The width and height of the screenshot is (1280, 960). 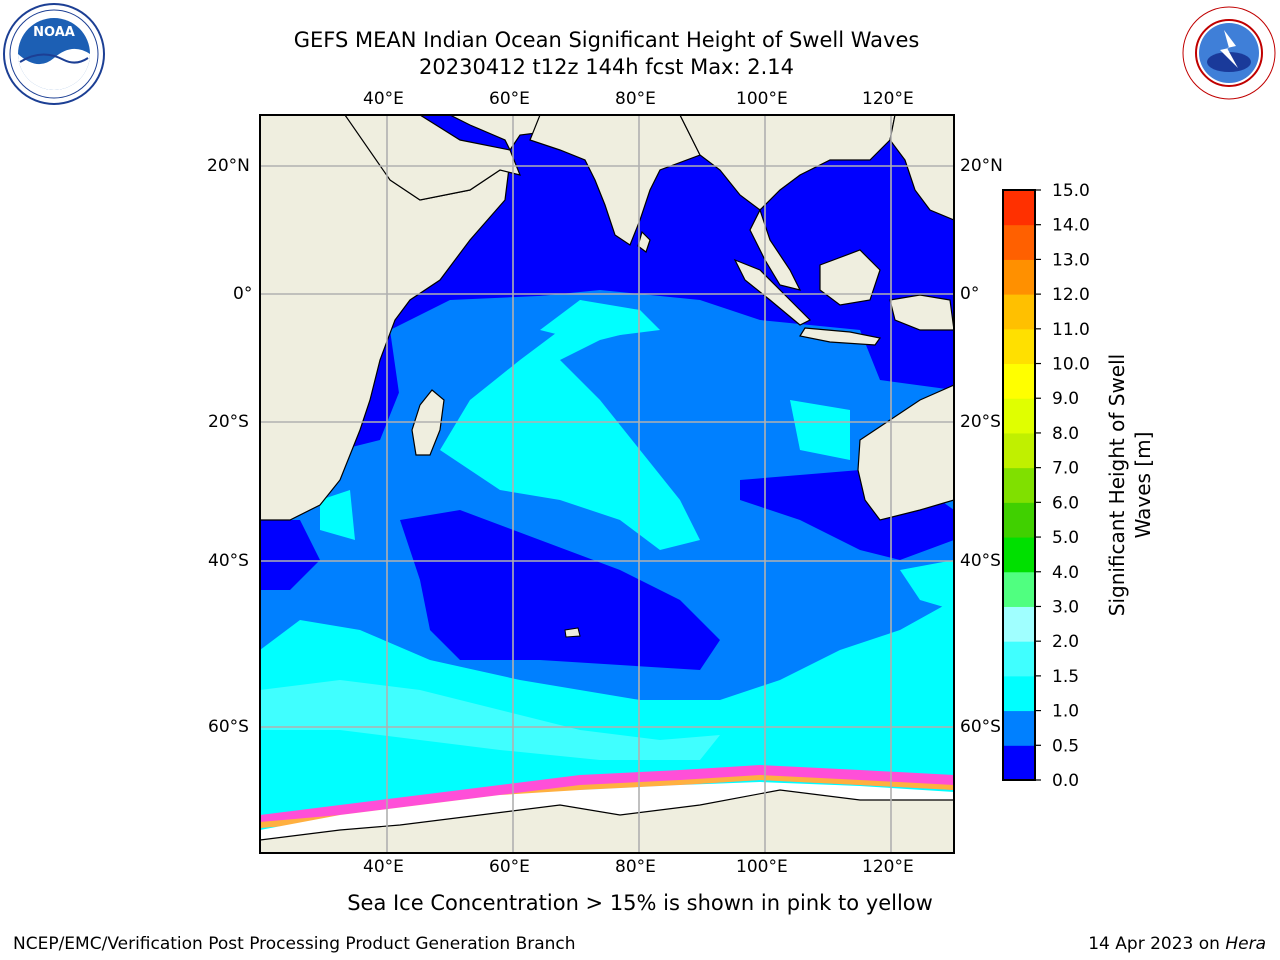 I want to click on lat-label-right-0: 0°, so click(x=970, y=294).